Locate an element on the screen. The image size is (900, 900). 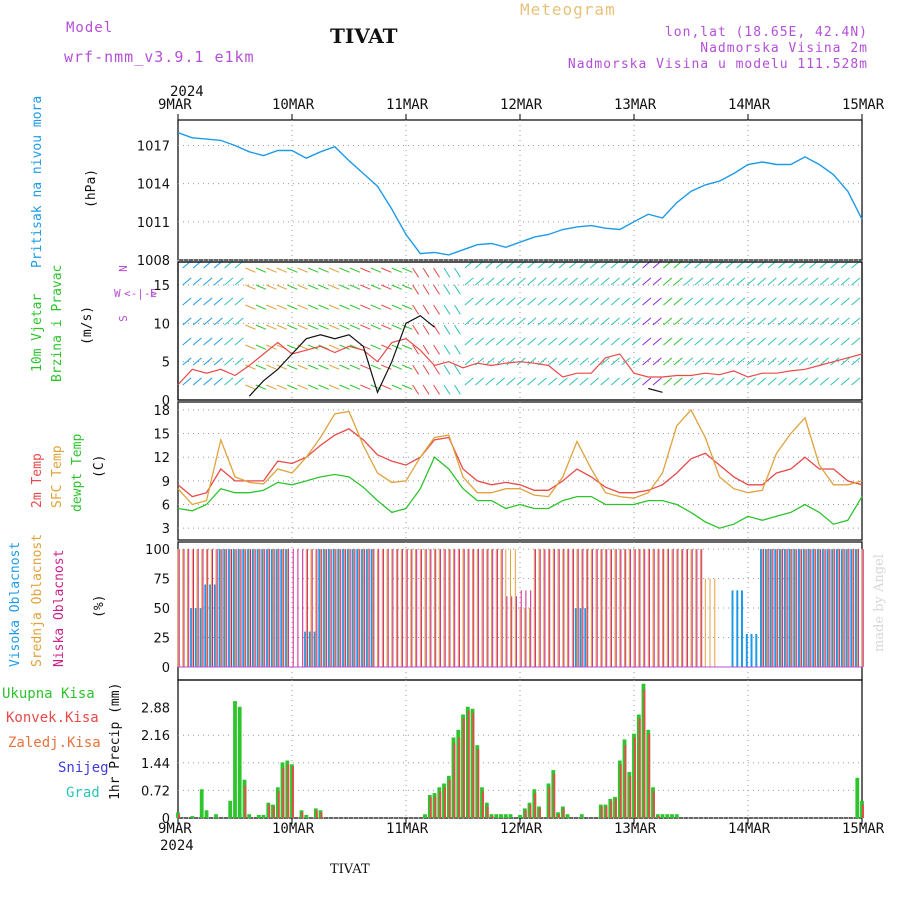
temp-tick-label: 3 is located at coordinates (166, 529).